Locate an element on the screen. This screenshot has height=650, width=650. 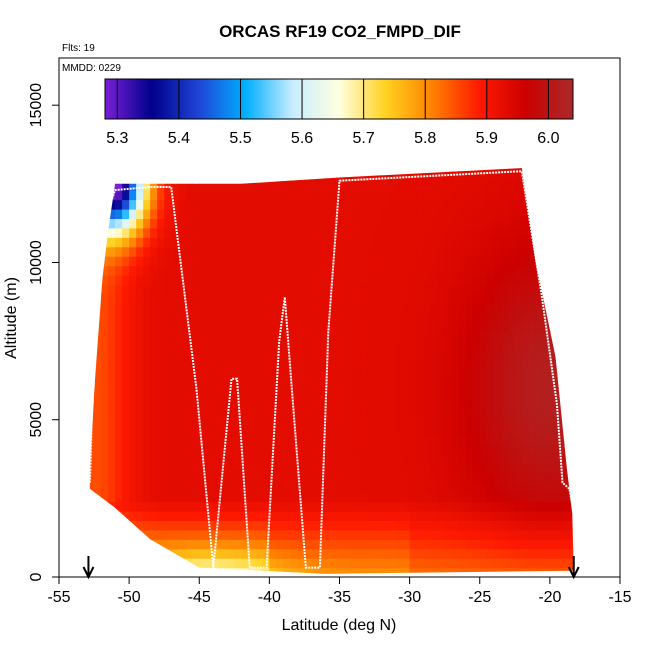
x-tick-label: -20 is located at coordinates (549, 597).